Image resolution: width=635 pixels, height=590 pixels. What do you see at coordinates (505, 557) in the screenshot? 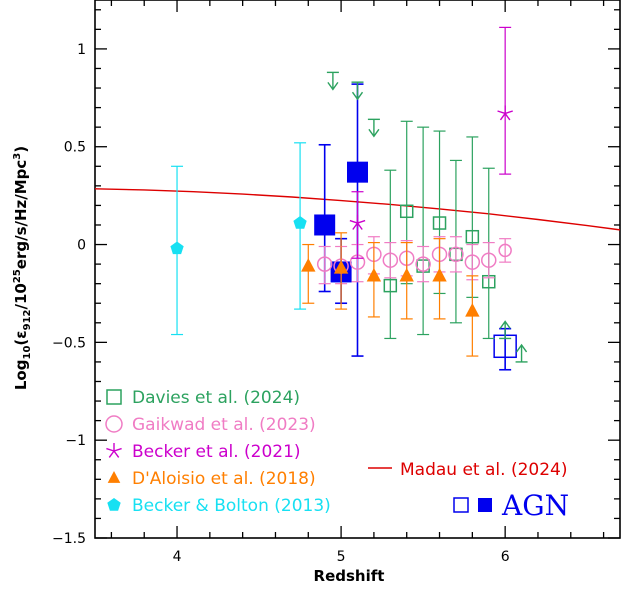
I see `x-tick-label: 6` at bounding box center [505, 557].